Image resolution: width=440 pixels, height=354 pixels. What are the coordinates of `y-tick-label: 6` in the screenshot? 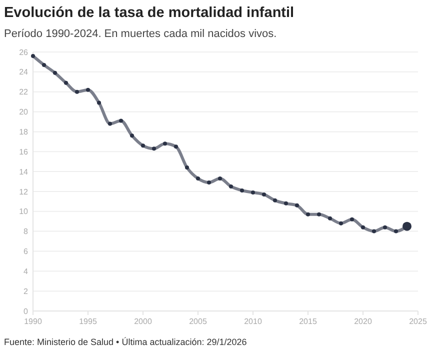 It's located at (26, 251).